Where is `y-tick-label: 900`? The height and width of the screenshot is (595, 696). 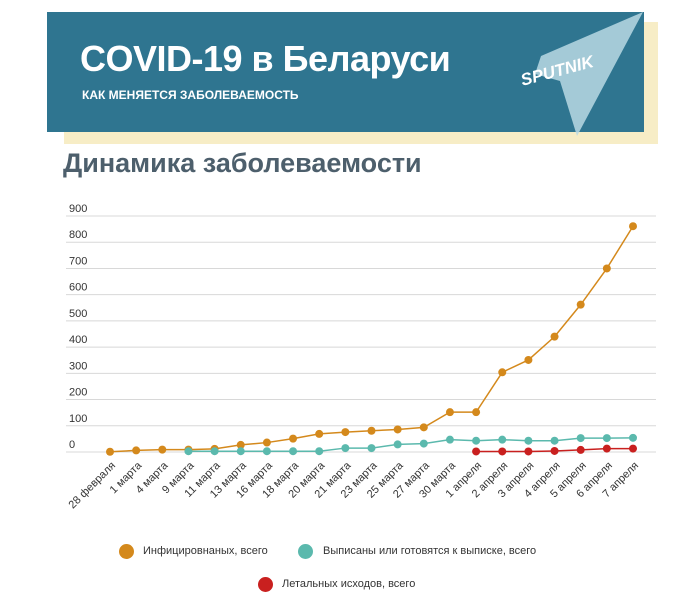
y-tick-label: 900 is located at coordinates (78, 209).